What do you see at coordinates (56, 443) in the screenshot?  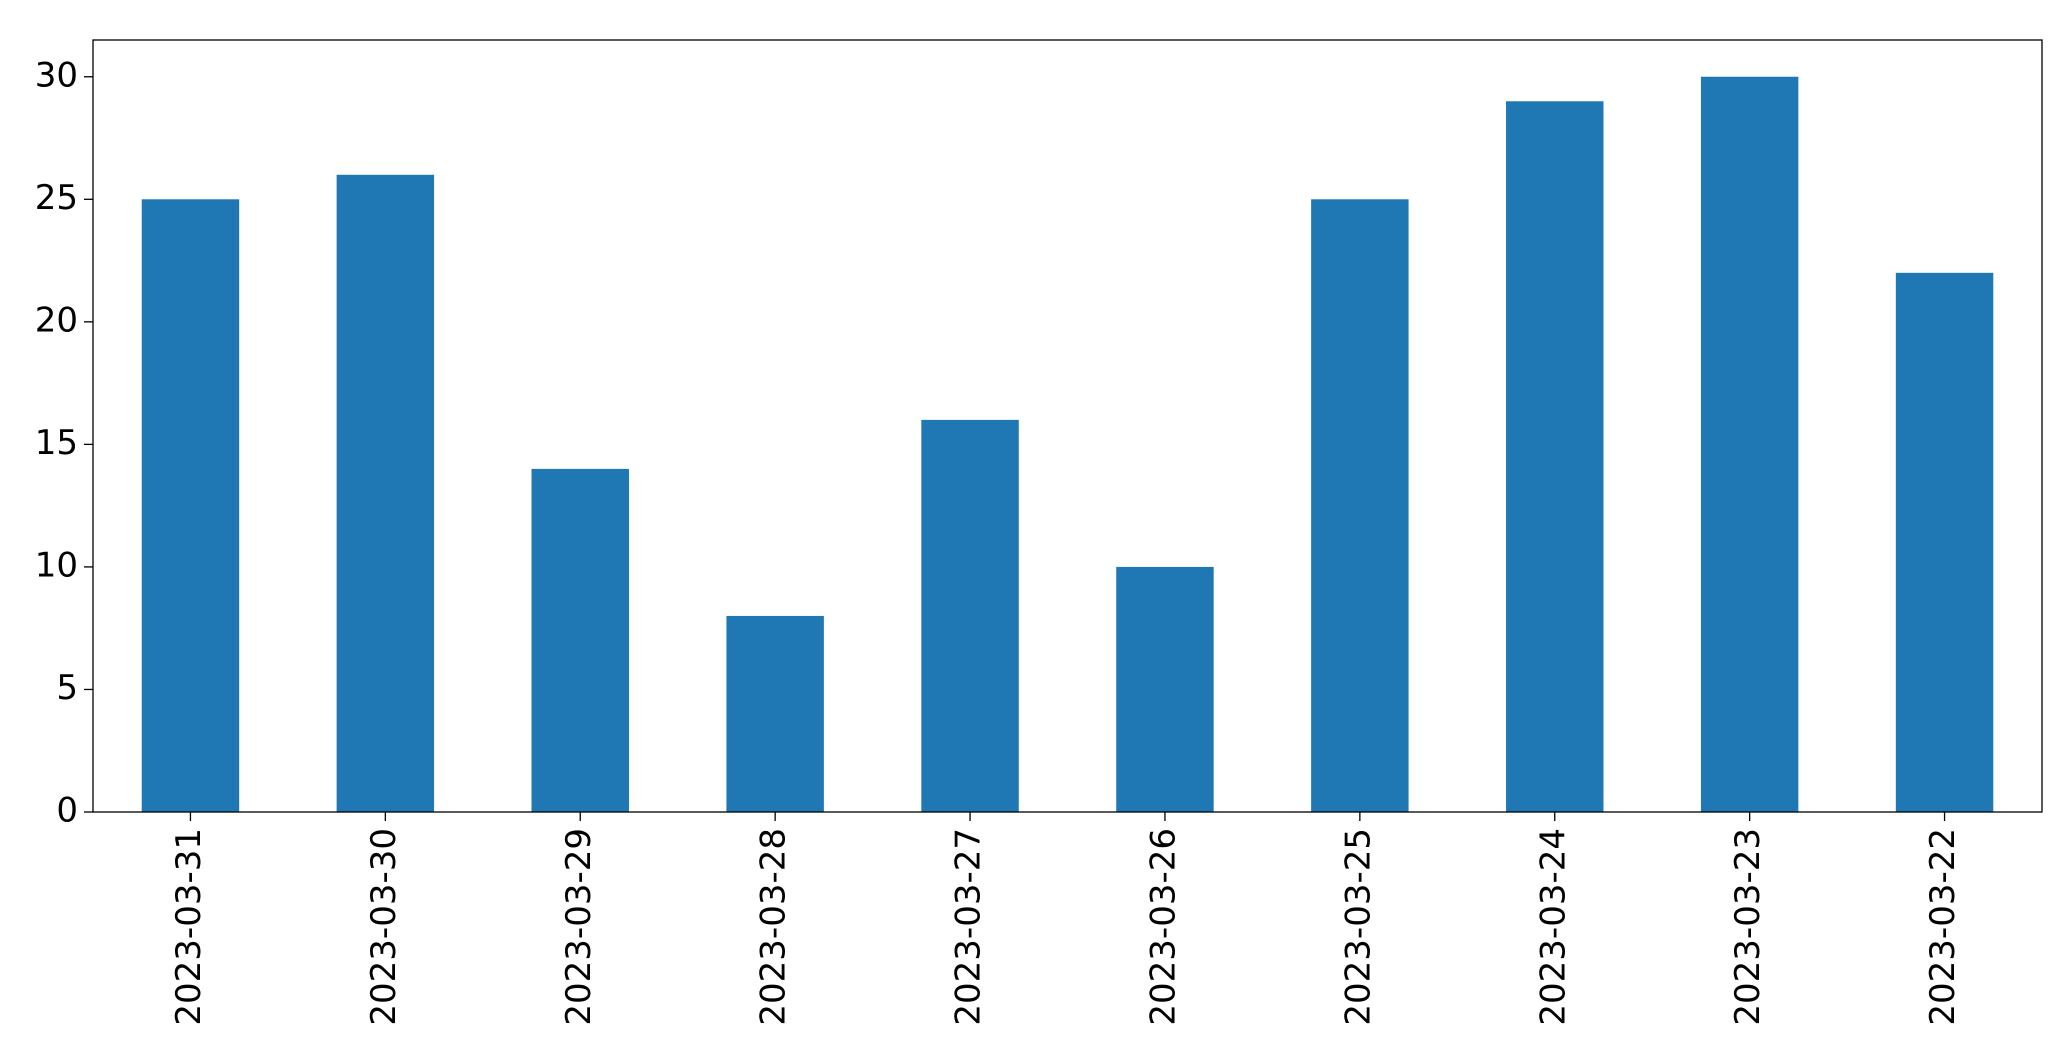 I see `y-tick-label: 15` at bounding box center [56, 443].